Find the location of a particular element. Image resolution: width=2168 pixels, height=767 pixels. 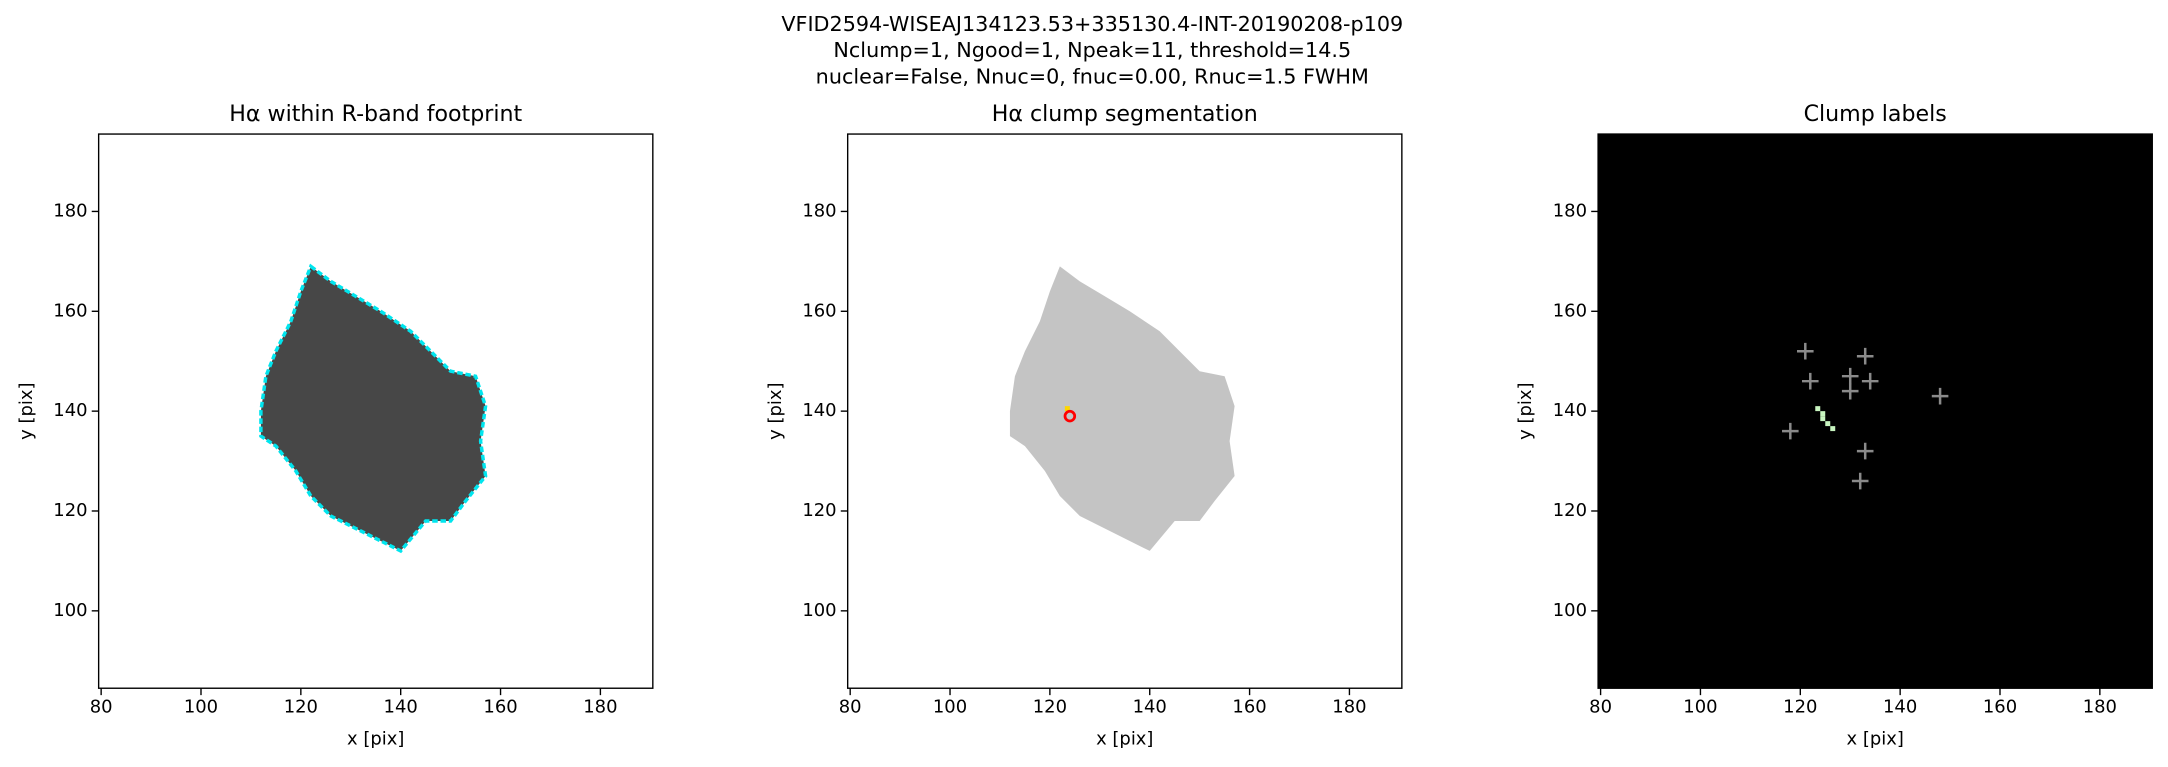

axes-title: Clump labels is located at coordinates (1875, 114).